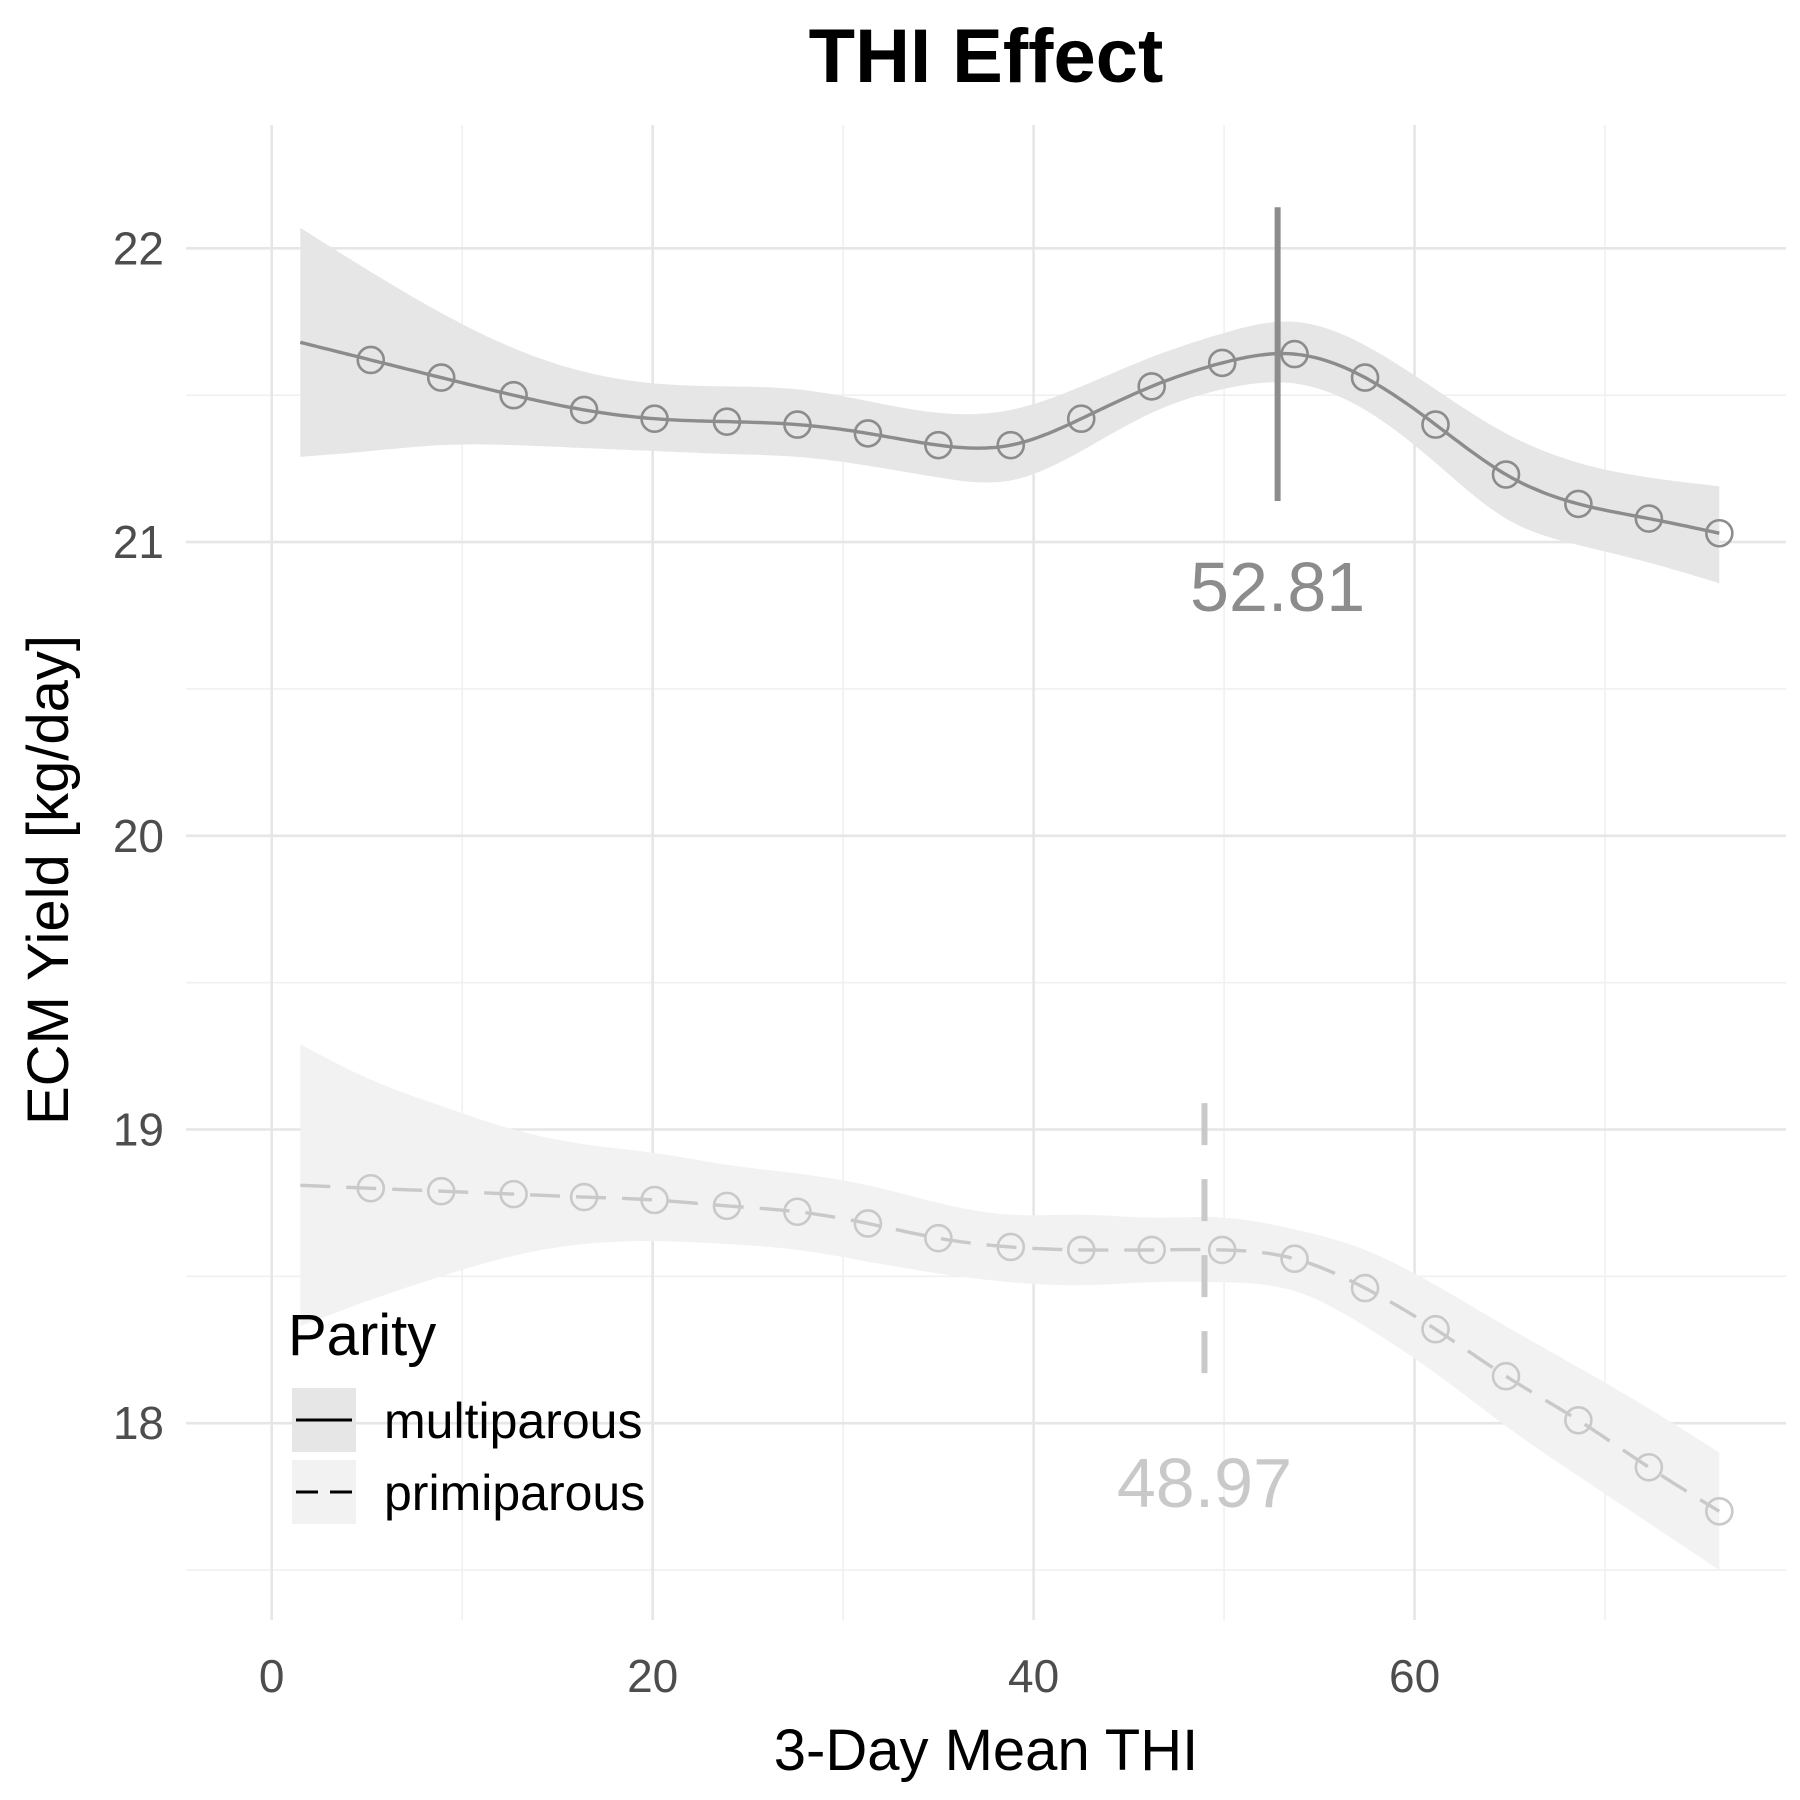 The image size is (1800, 1800). I want to click on legend-title: Parity, so click(362, 1335).